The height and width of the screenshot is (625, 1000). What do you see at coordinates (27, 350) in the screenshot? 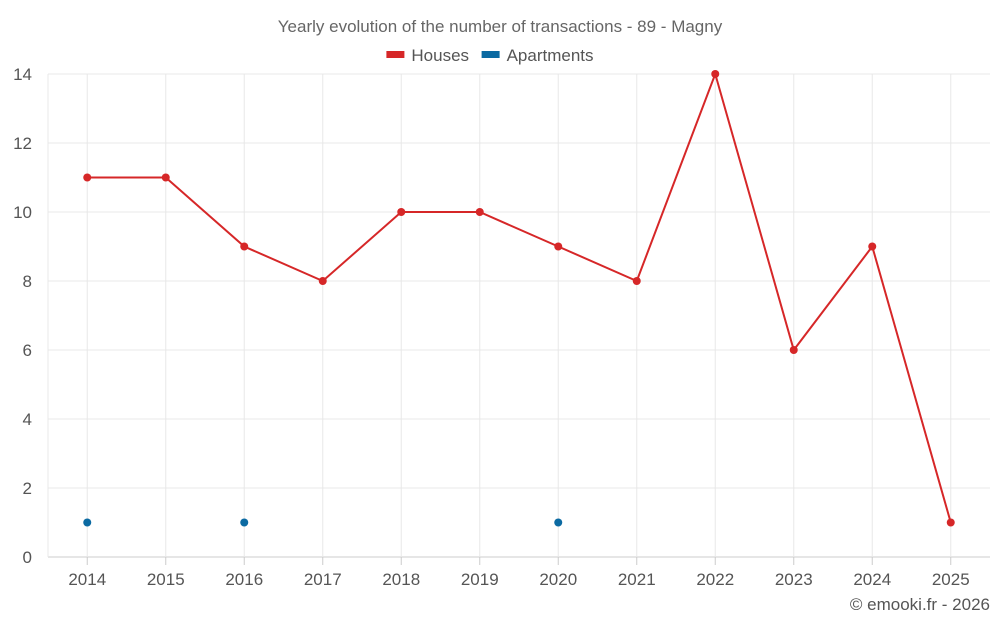
I see `y-tick-label: 6` at bounding box center [27, 350].